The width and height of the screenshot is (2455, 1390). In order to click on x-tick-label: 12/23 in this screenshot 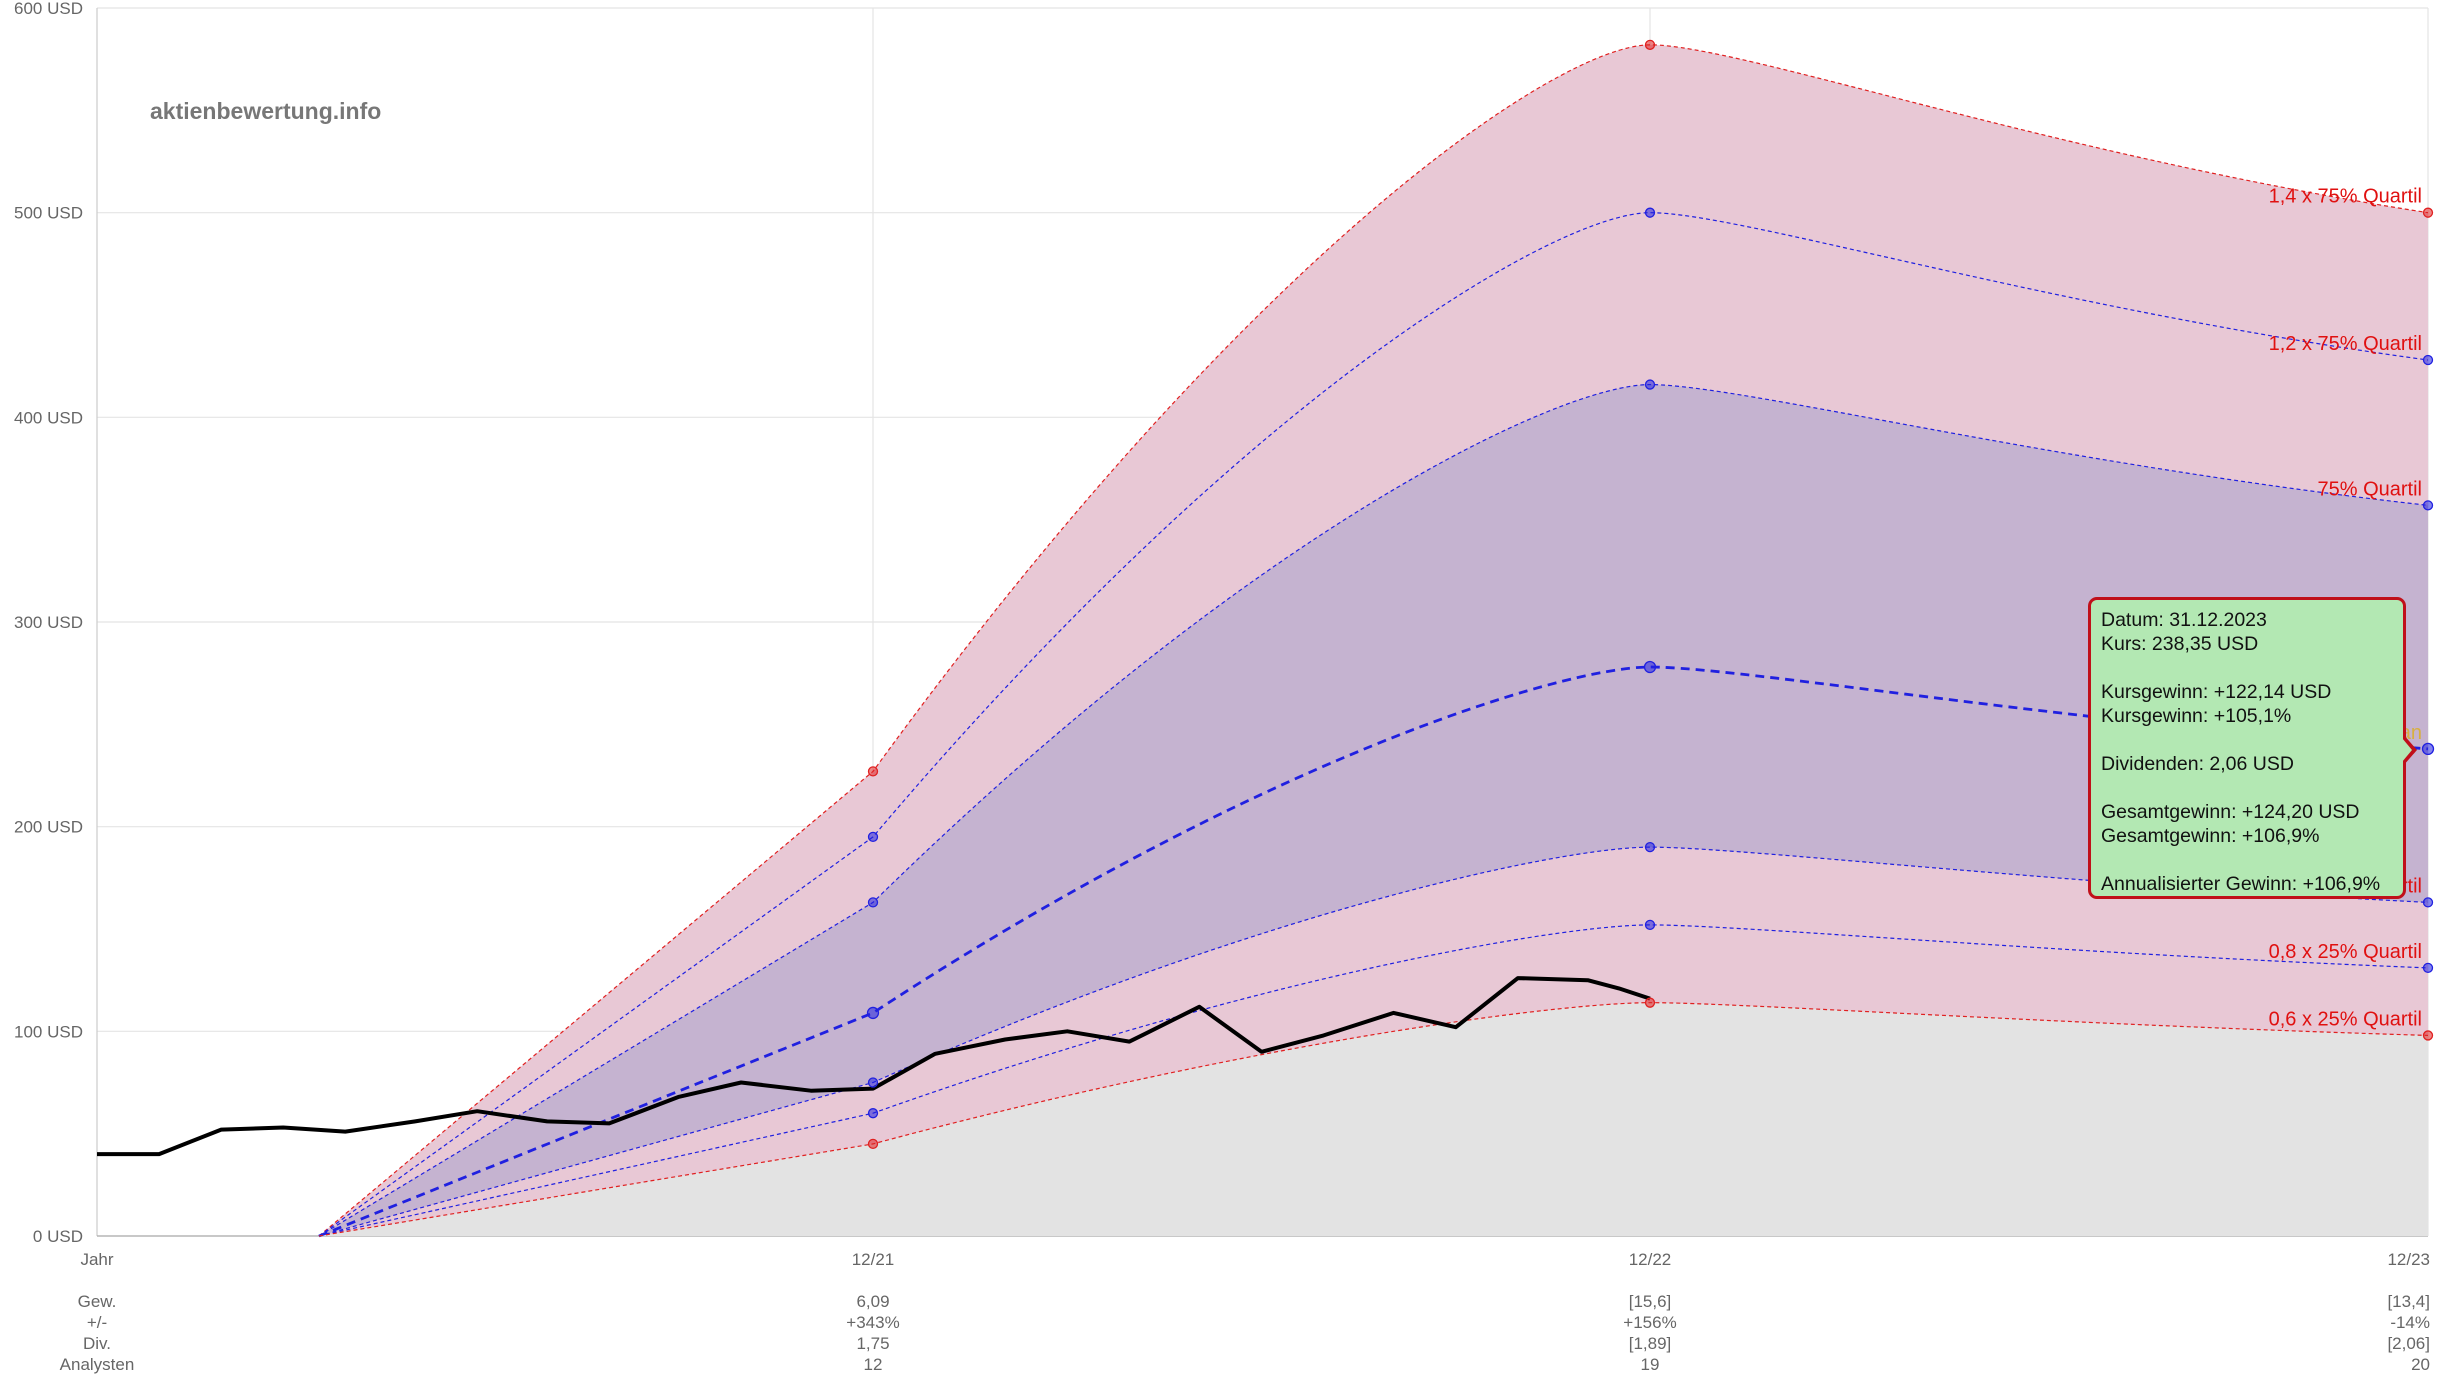, I will do `click(2408, 1259)`.